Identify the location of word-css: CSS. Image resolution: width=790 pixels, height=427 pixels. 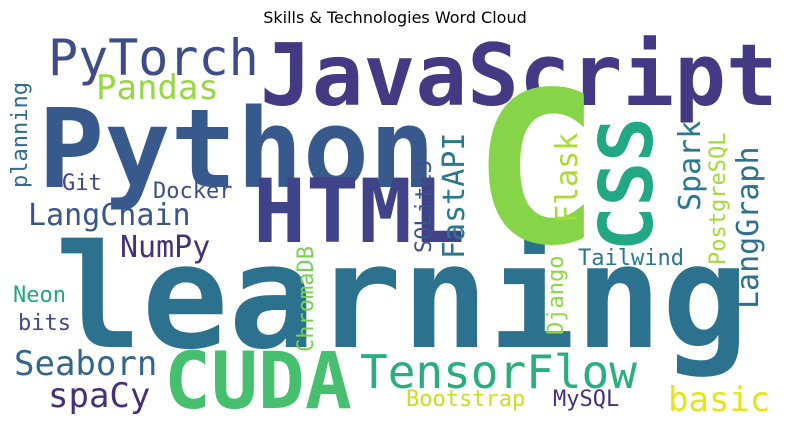
(627, 184).